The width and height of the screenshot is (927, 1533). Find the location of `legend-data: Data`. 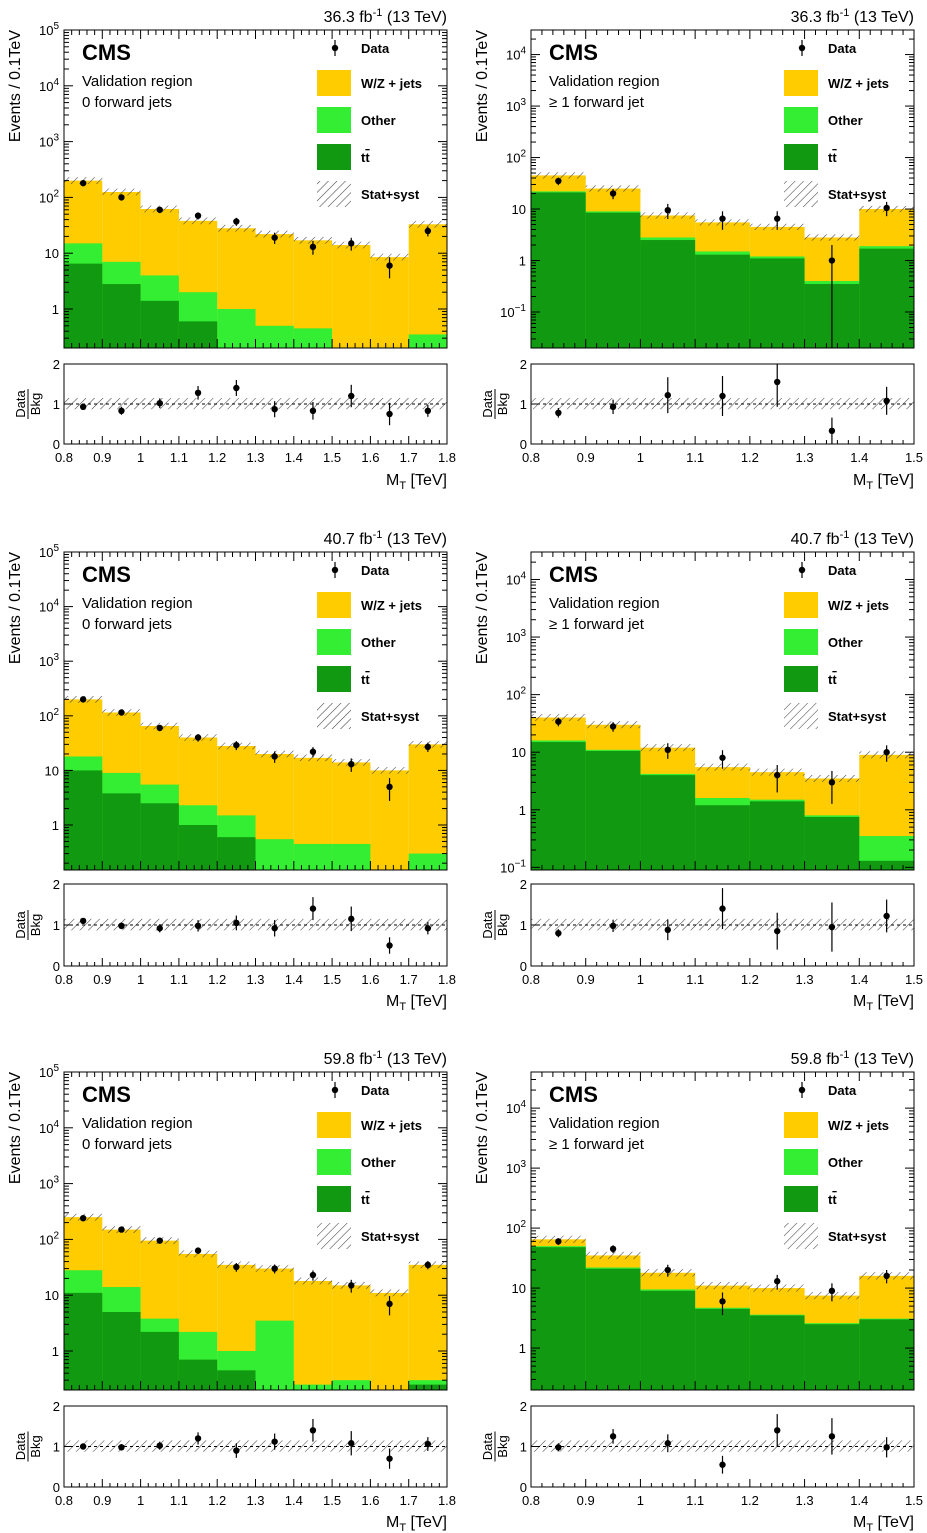

legend-data: Data is located at coordinates (827, 48).